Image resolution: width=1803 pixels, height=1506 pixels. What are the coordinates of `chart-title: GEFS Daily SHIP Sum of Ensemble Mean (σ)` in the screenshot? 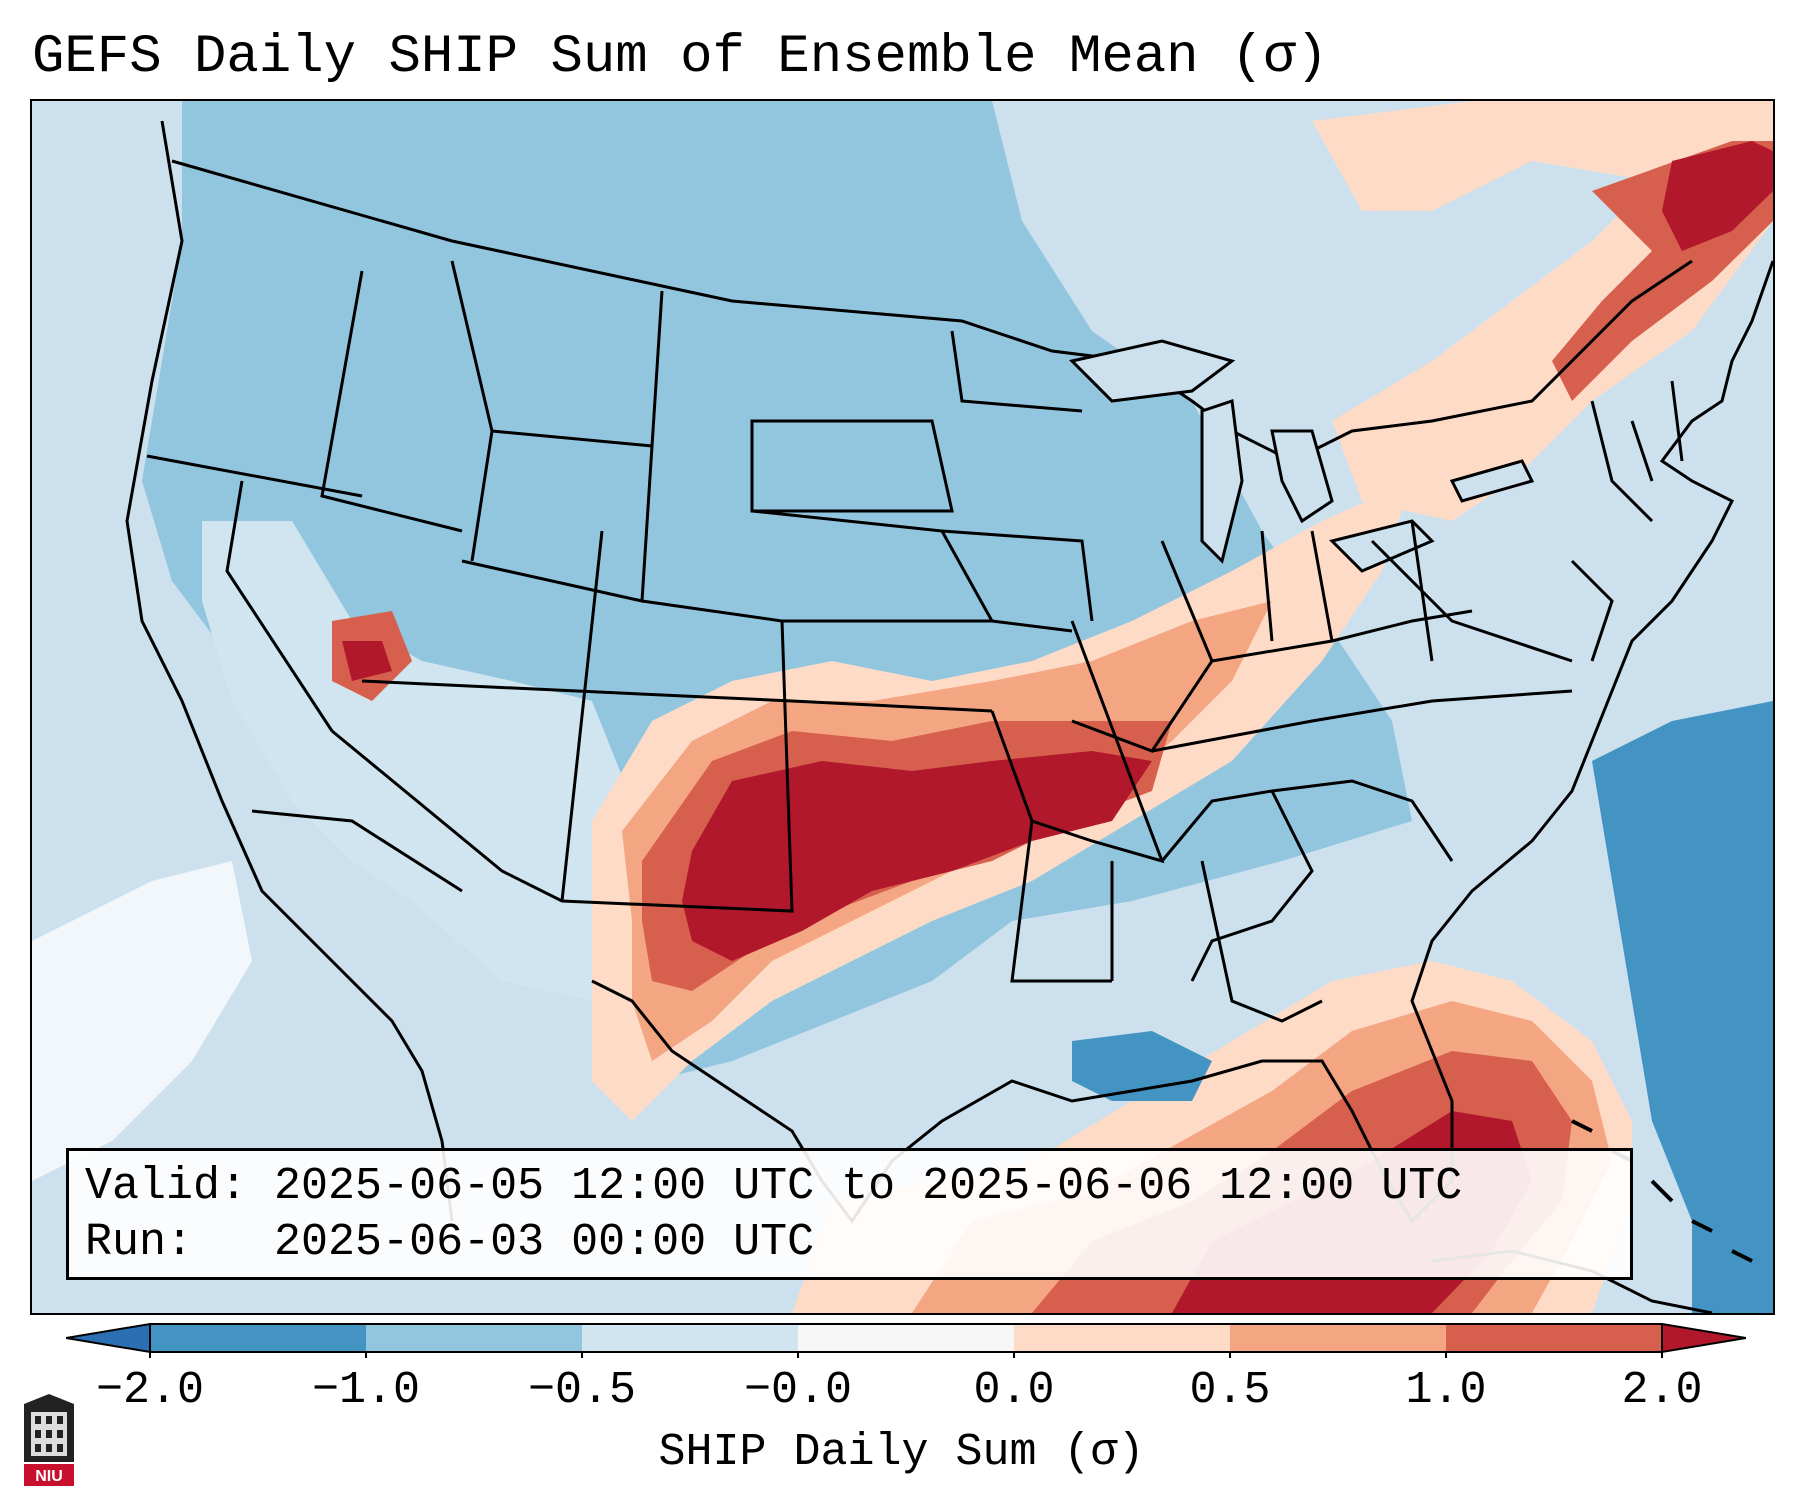 It's located at (680, 57).